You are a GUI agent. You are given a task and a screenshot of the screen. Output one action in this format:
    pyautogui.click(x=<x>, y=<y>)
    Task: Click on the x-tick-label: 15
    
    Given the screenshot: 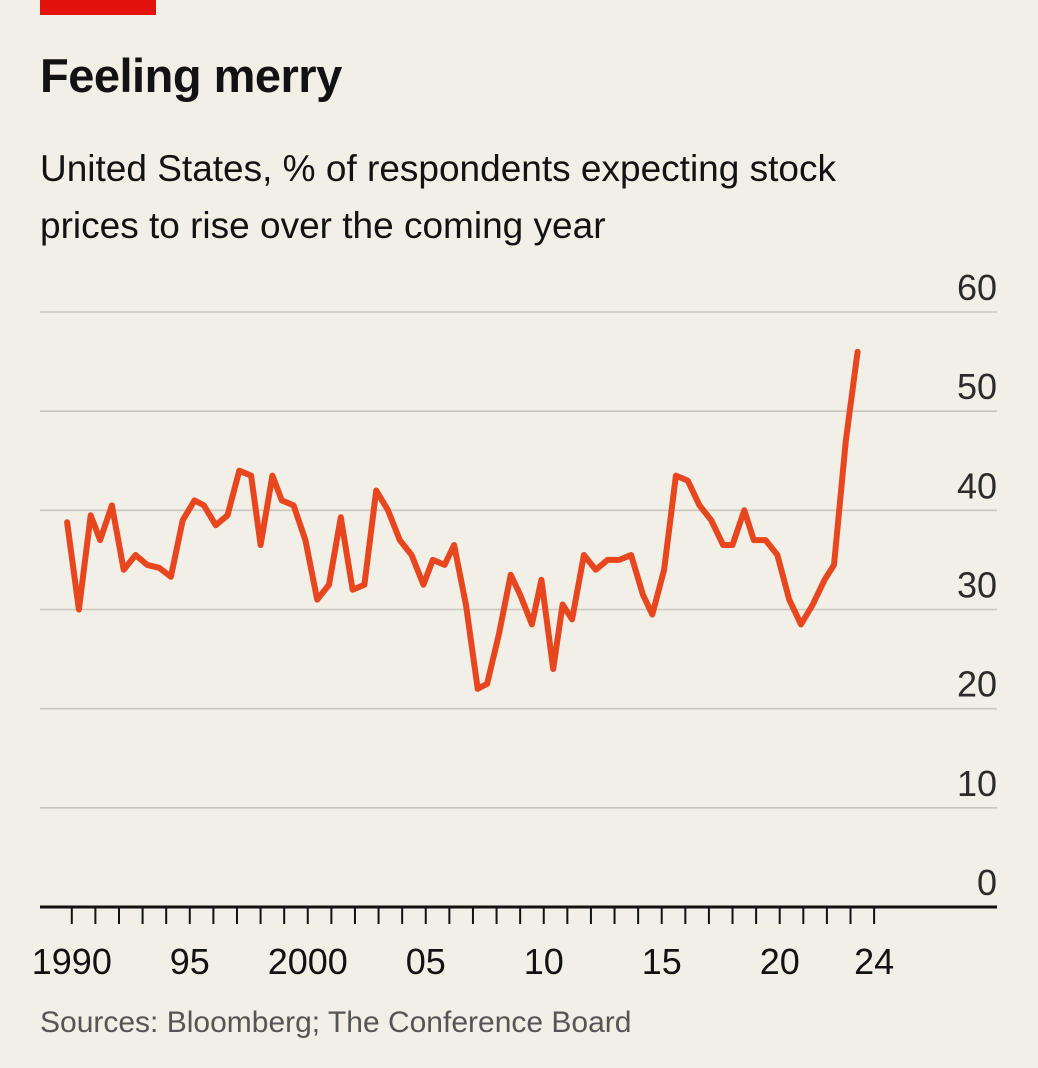 What is the action you would take?
    pyautogui.click(x=662, y=961)
    